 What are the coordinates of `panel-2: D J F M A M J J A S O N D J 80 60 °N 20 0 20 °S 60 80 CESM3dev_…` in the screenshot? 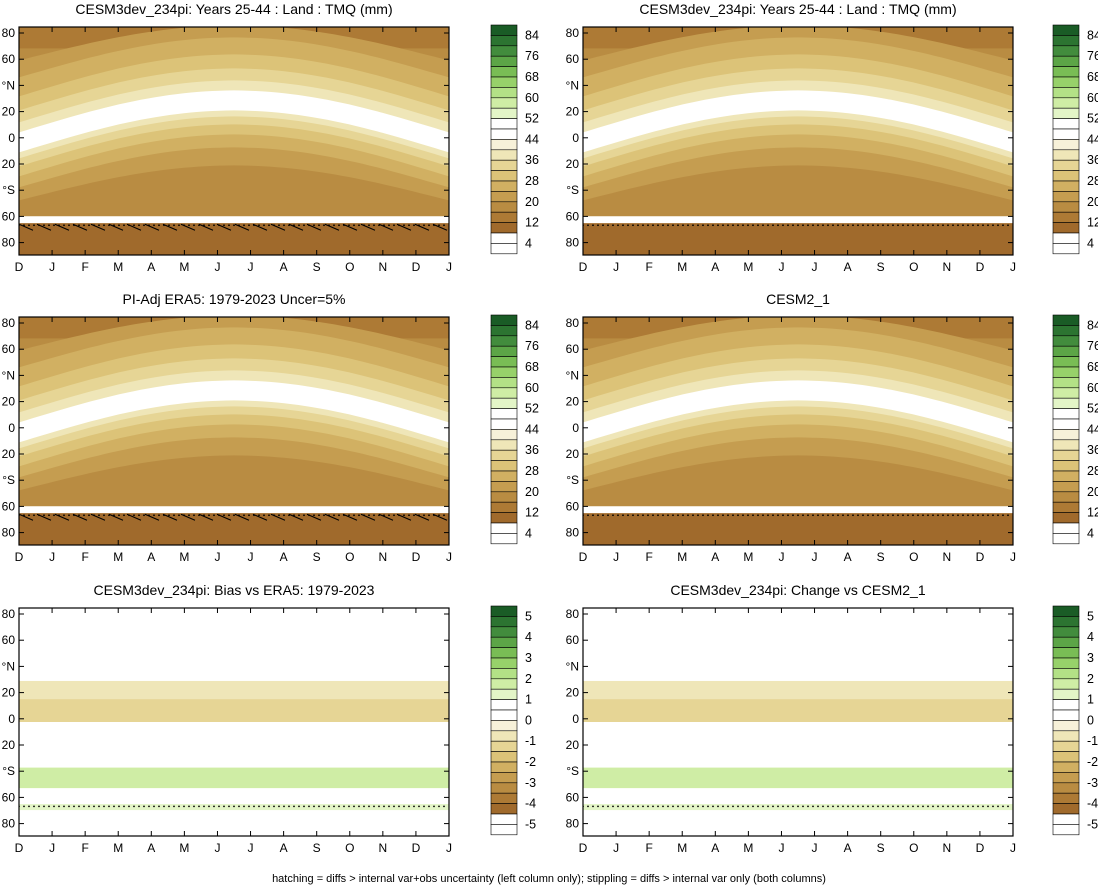 It's located at (832, 137).